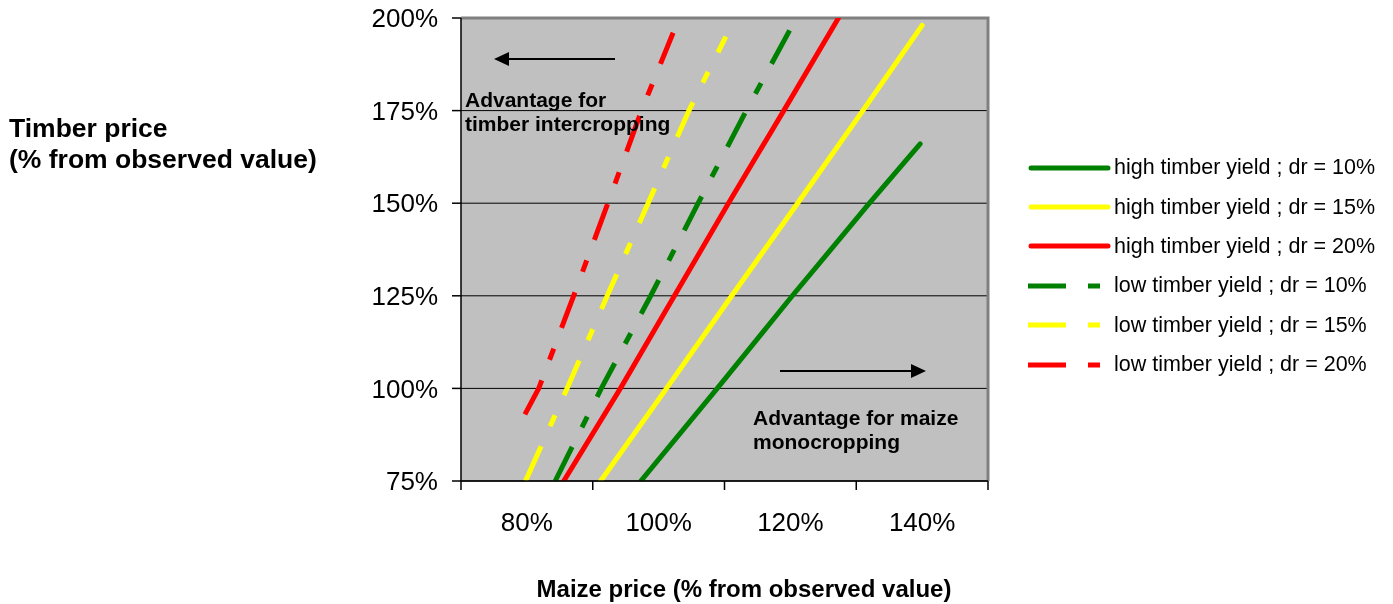 The height and width of the screenshot is (604, 1393). Describe the element at coordinates (790, 522) in the screenshot. I see `x-tick-label: 120%` at that location.